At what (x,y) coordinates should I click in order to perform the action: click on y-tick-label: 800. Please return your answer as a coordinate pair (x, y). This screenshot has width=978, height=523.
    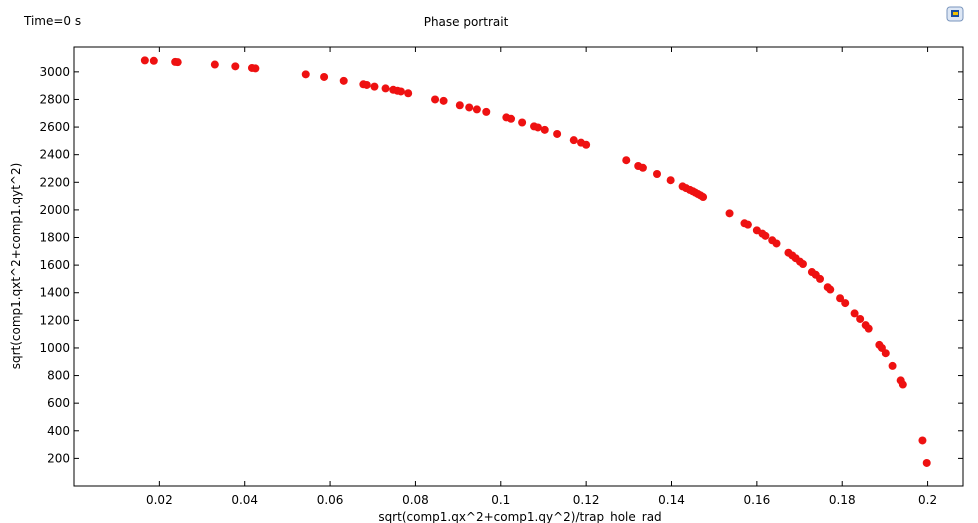
    Looking at the image, I should click on (58, 376).